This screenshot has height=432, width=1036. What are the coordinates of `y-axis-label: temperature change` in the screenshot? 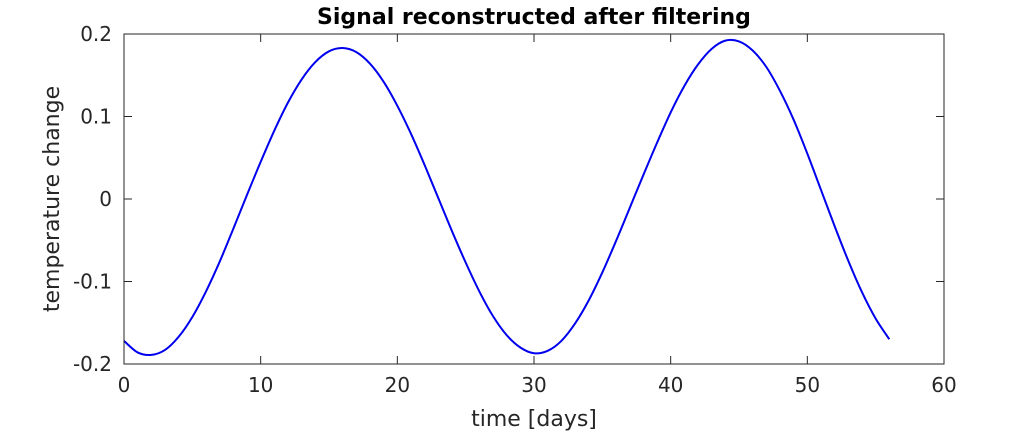 It's located at (52, 199).